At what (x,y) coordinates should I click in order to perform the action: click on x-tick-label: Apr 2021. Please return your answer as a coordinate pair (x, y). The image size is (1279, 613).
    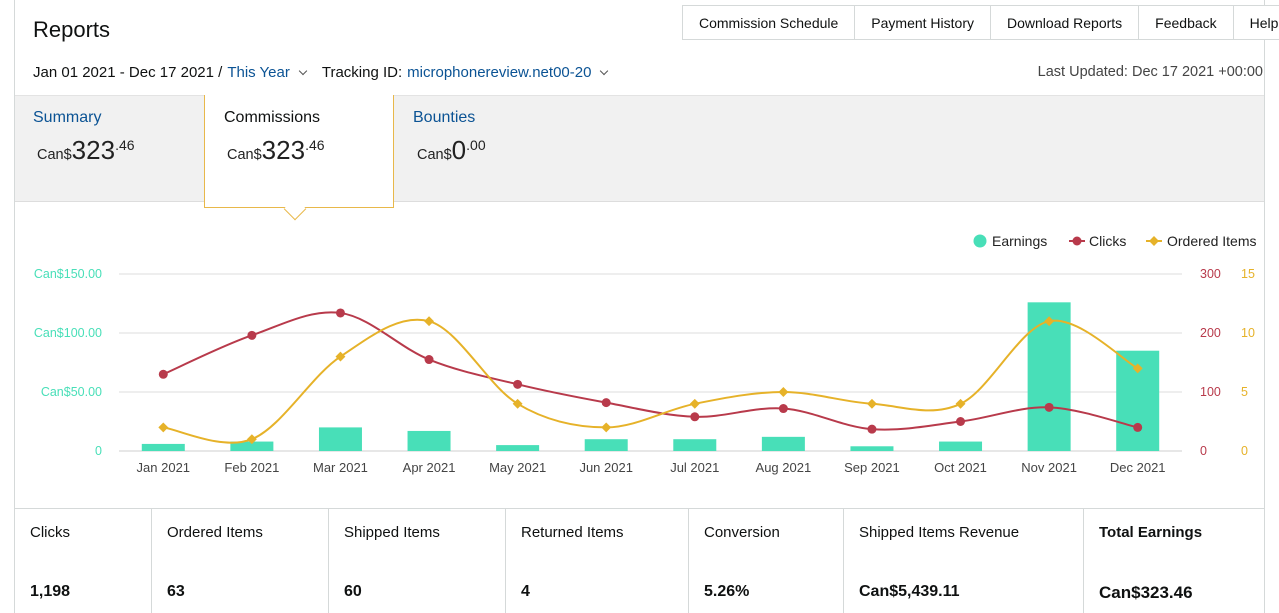
    Looking at the image, I should click on (429, 467).